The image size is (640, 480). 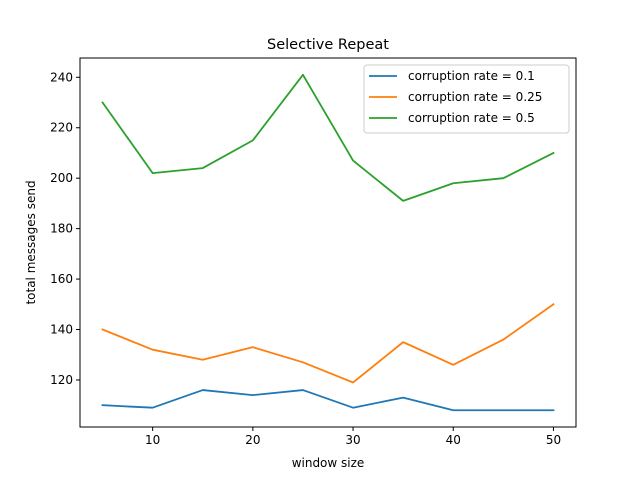 I want to click on y-tick-label: 120, so click(x=61, y=380).